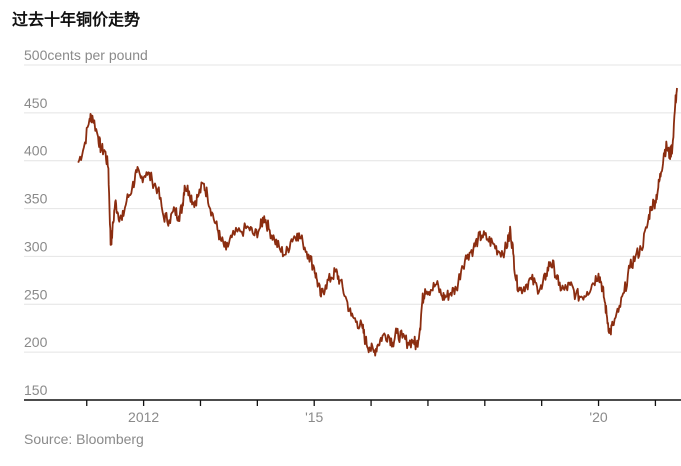 This screenshot has height=466, width=681. What do you see at coordinates (598, 417) in the screenshot?
I see `x-tick-label: '20` at bounding box center [598, 417].